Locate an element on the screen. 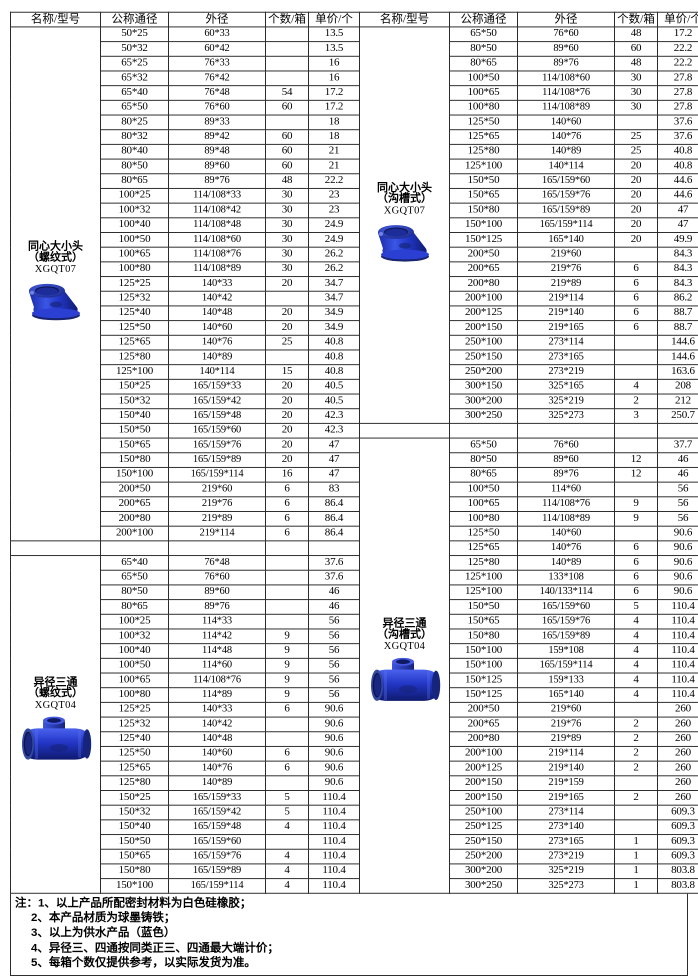 Image resolution: width=698 pixels, height=976 pixels. cell-od-left: 165/159*76 is located at coordinates (217, 856).